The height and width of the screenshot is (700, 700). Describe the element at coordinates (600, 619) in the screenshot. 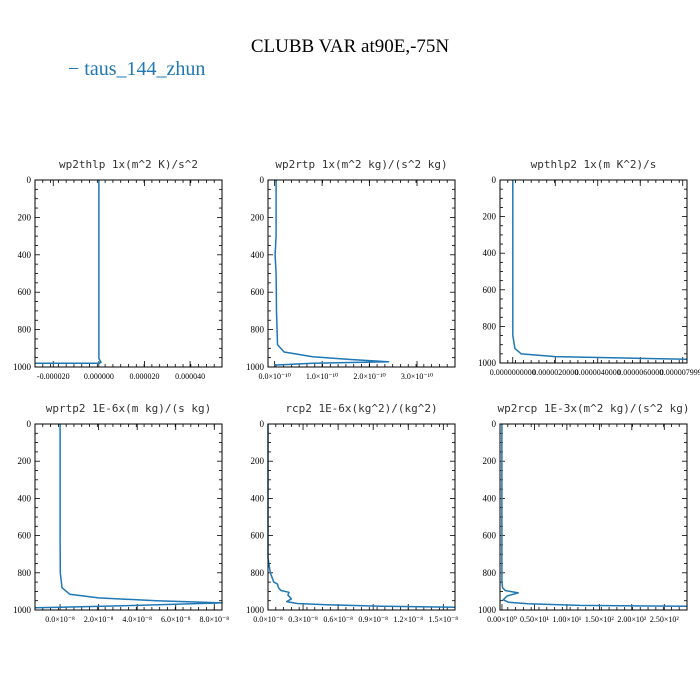

I see `x-tick-label: 1.50×10²` at that location.